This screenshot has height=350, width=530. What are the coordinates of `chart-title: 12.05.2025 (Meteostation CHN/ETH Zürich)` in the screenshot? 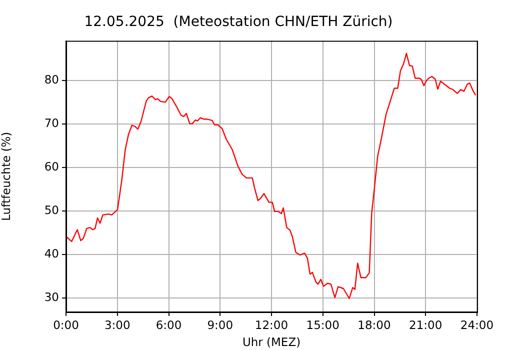 It's located at (238, 22).